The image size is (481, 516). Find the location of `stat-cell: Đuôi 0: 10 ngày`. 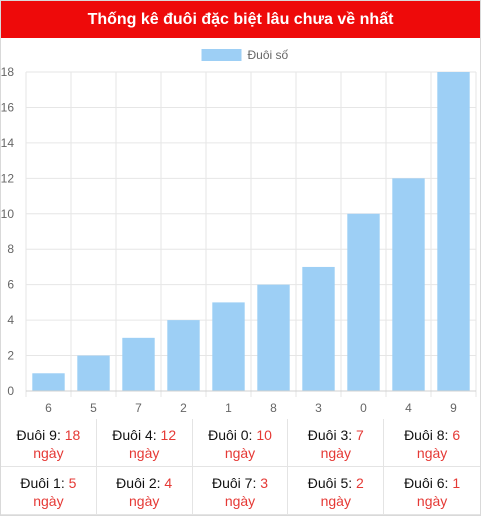

stat-cell: Đuôi 0: 10 ngày is located at coordinates (240, 443).